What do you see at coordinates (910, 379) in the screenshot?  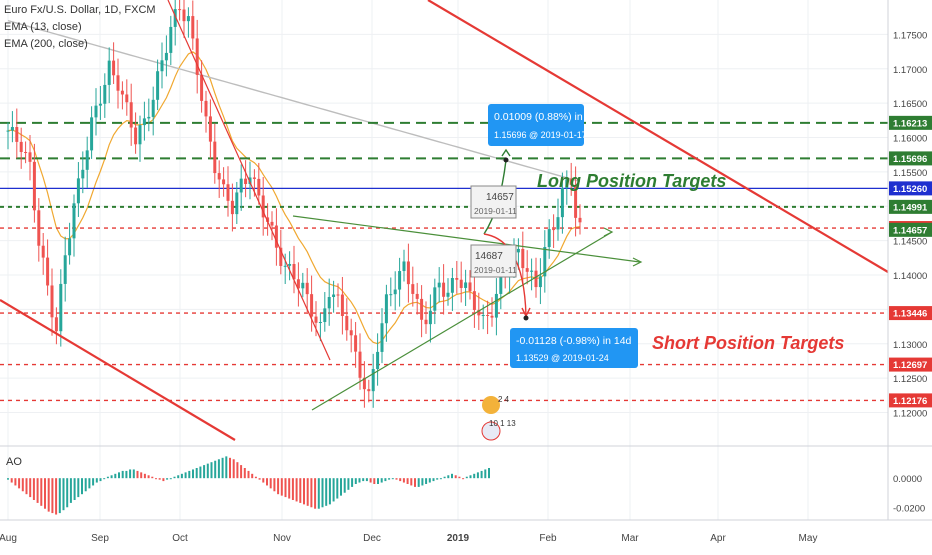 I see `y-tick-label: 1.12500` at bounding box center [910, 379].